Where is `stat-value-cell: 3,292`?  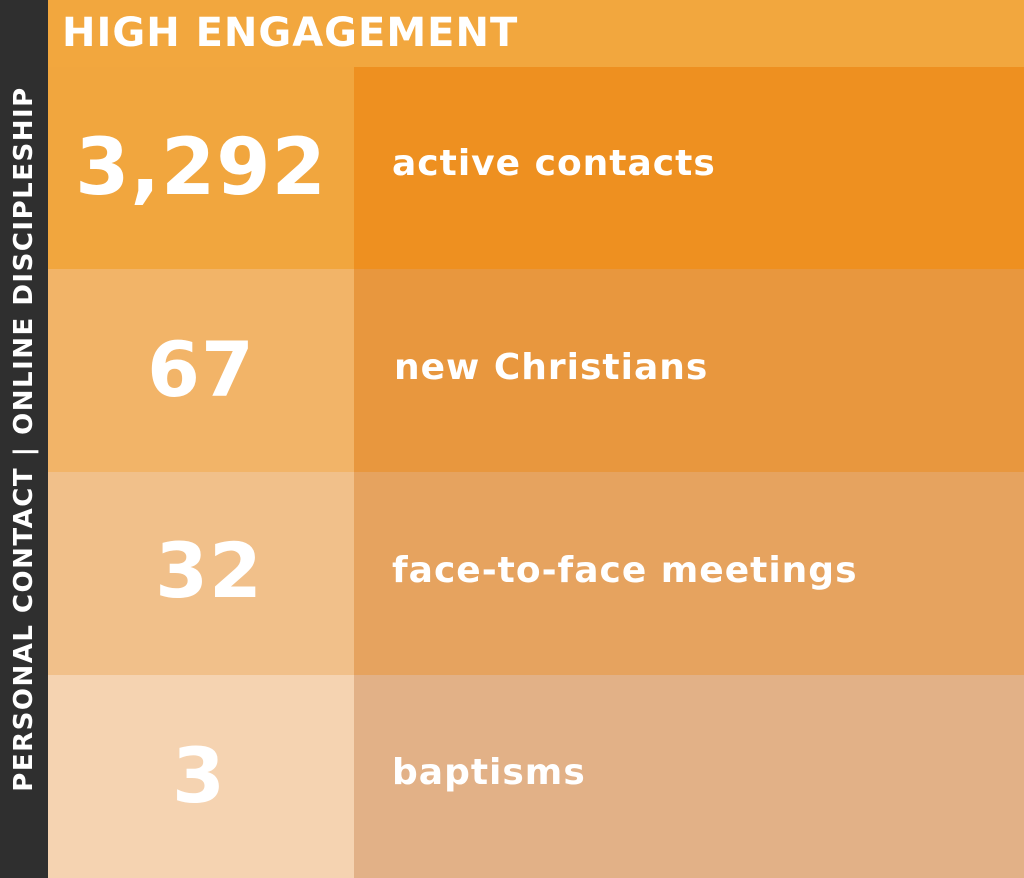 stat-value-cell: 3,292 is located at coordinates (201, 168).